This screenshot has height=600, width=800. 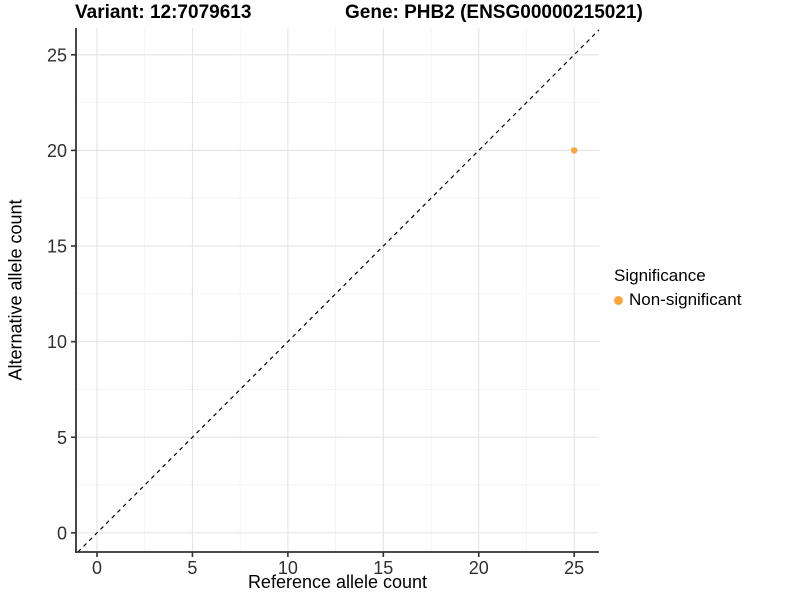 I want to click on x-tick-label: 0, so click(x=97, y=568).